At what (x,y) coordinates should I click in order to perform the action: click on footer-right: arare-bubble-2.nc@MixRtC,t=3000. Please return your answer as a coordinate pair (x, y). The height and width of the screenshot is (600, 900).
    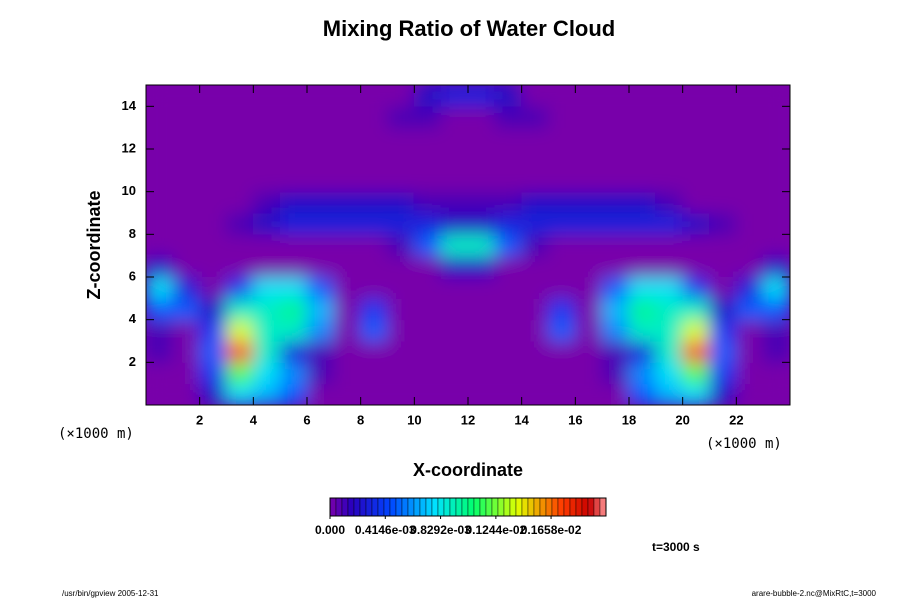
    Looking at the image, I should click on (814, 593).